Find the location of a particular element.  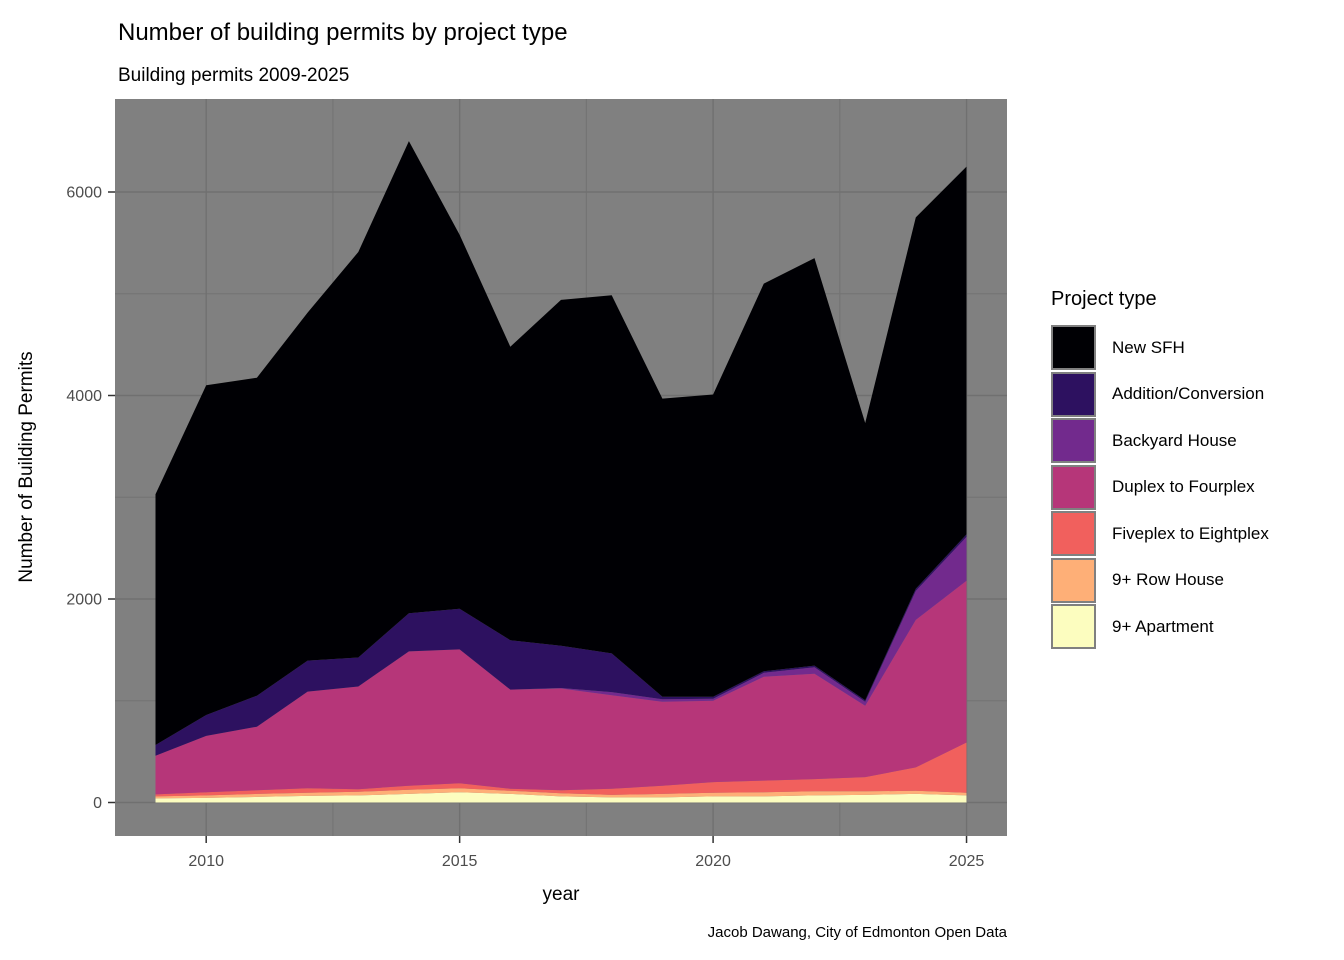

area-row_house is located at coordinates (561, 793).